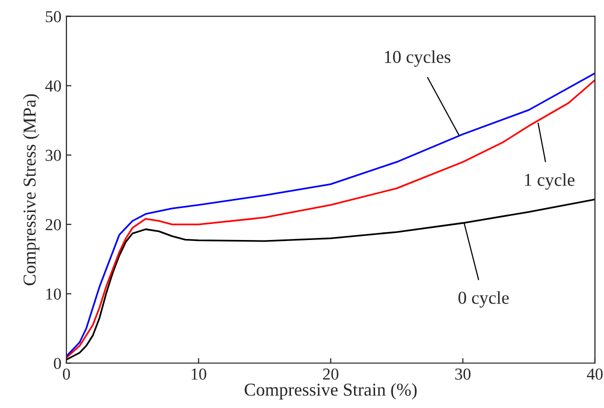  I want to click on x-axis-title: Compressive Strain (%), so click(330, 391).